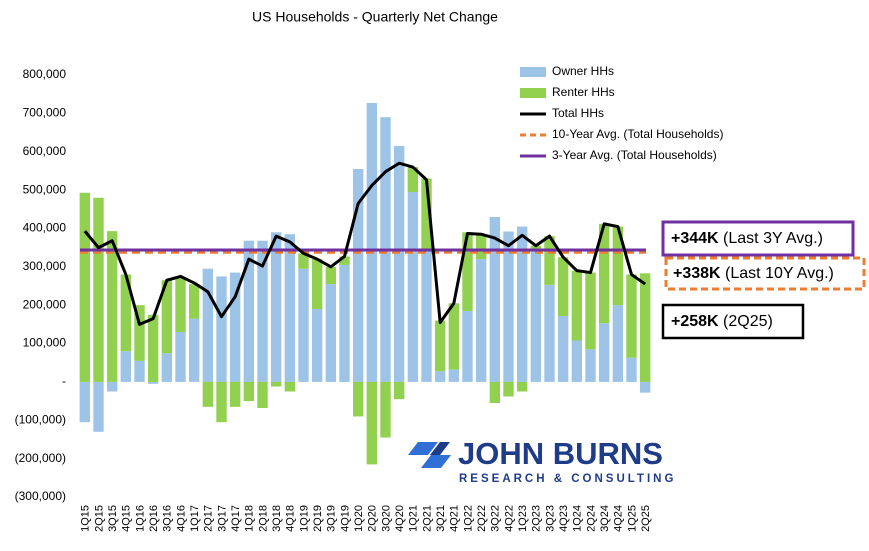  Describe the element at coordinates (414, 518) in the screenshot. I see `x-tick-label: 1Q21` at that location.